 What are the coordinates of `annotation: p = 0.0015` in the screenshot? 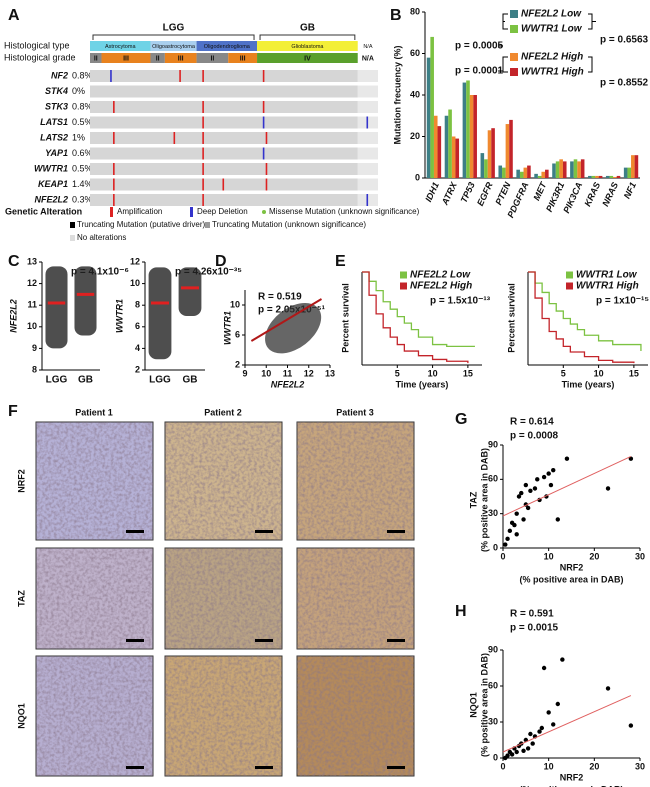 It's located at (534, 628).